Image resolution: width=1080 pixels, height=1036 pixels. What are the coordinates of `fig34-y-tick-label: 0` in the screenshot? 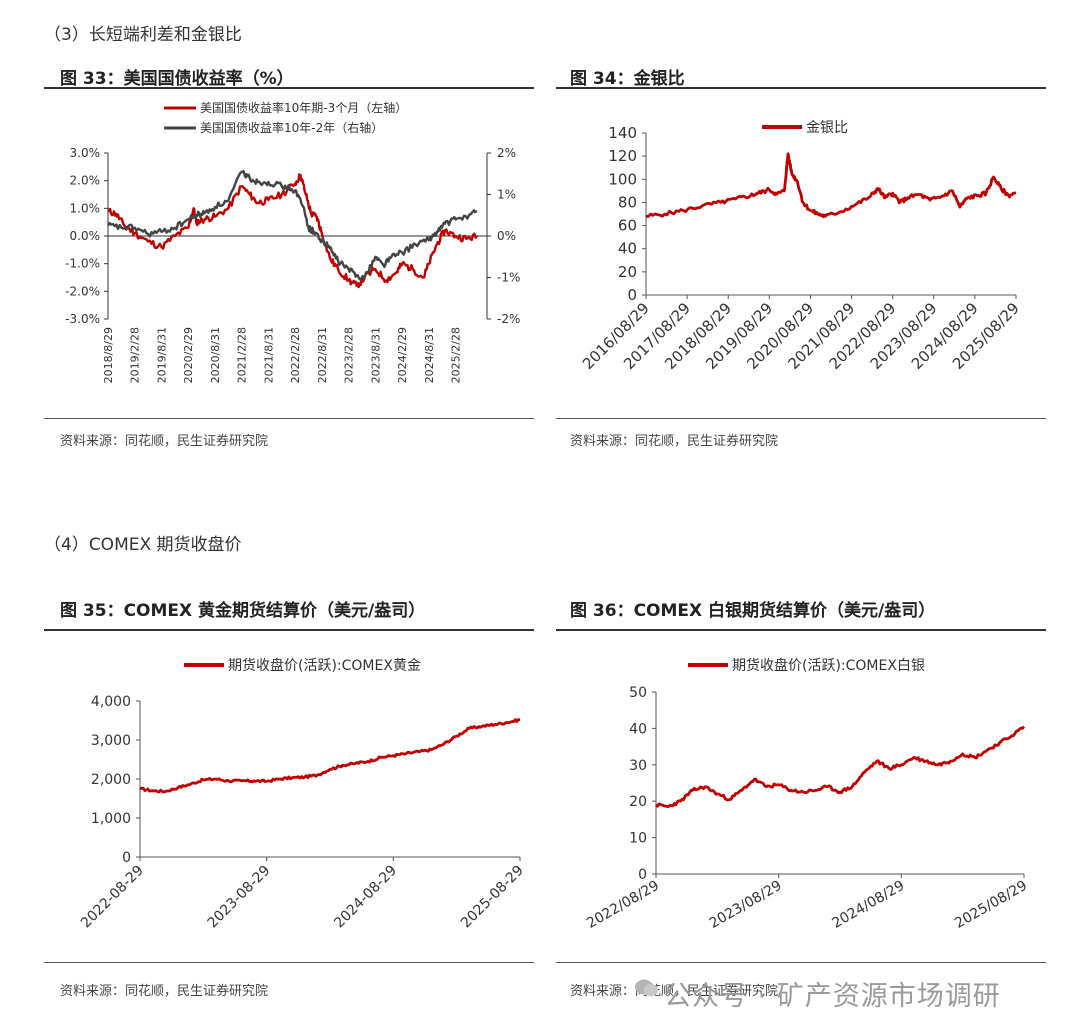 It's located at (632, 295).